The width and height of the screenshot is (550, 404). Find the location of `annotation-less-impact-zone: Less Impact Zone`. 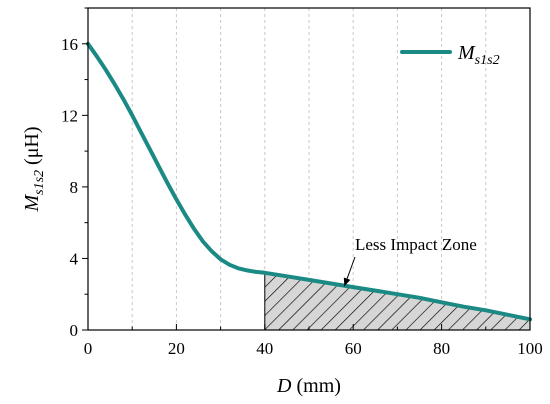

annotation-less-impact-zone: Less Impact Zone is located at coordinates (416, 244).